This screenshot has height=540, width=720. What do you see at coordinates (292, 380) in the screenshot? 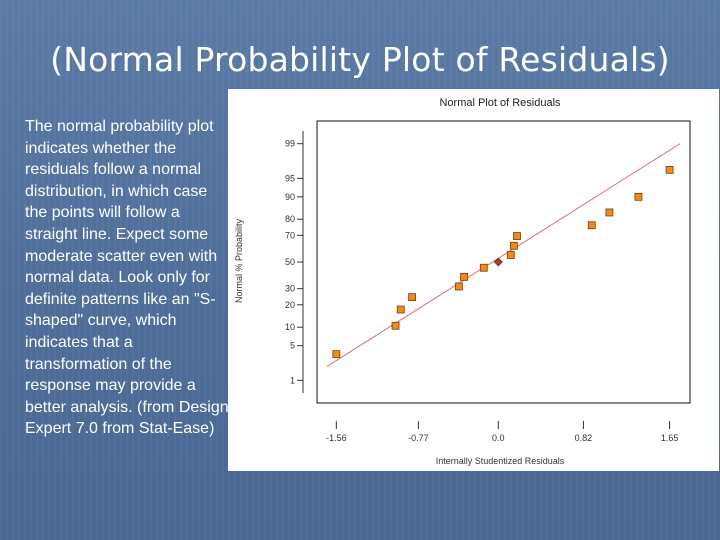
I see `y-tick-label: 1` at bounding box center [292, 380].